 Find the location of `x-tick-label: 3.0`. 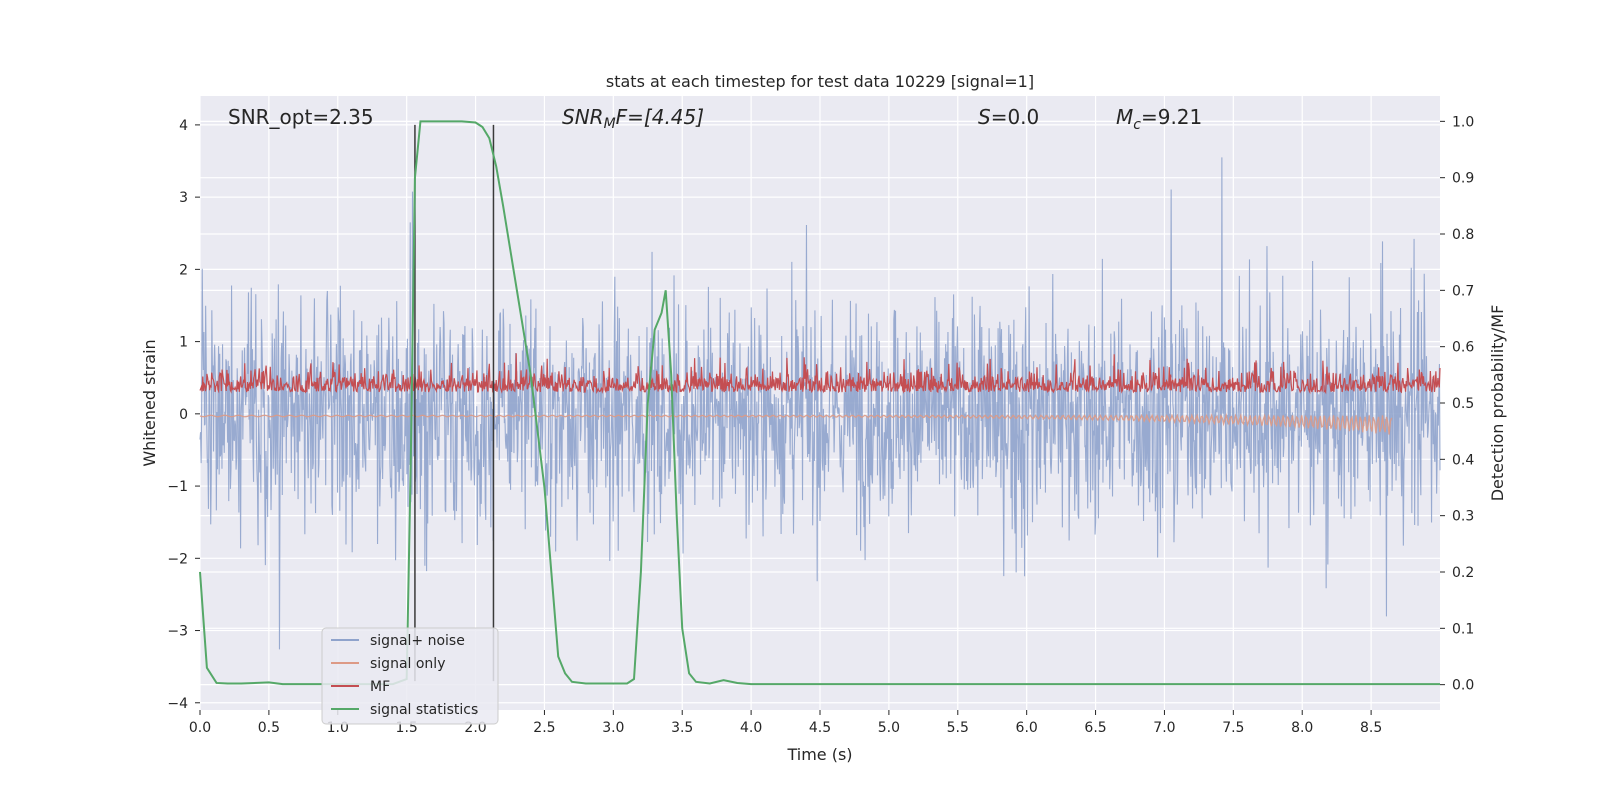

x-tick-label: 3.0 is located at coordinates (613, 728).